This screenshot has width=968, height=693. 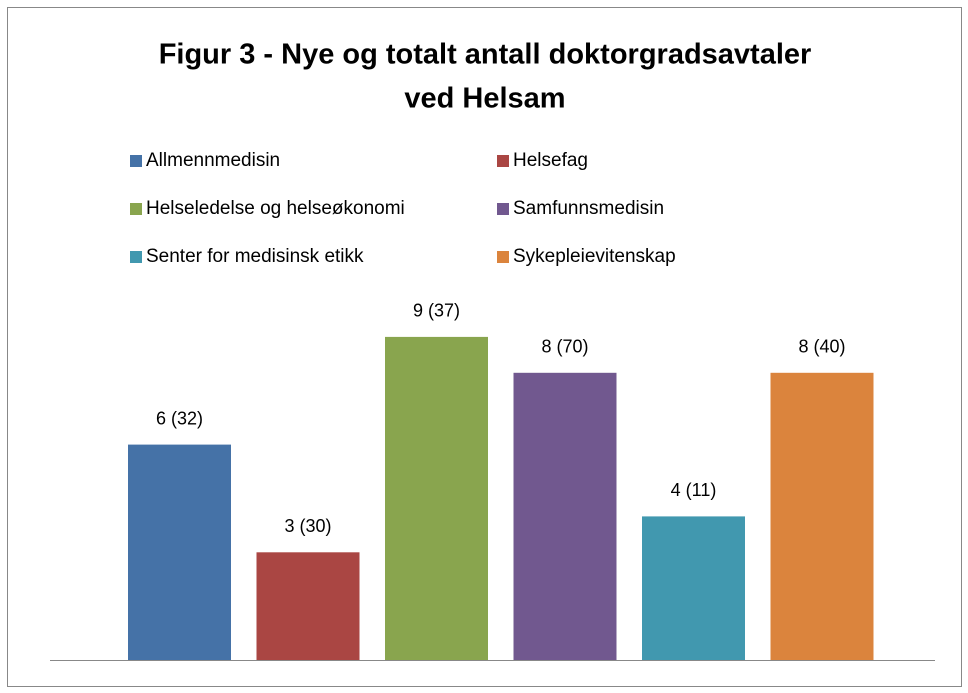 What do you see at coordinates (213, 160) in the screenshot?
I see `legend-label: Allmennmedisin` at bounding box center [213, 160].